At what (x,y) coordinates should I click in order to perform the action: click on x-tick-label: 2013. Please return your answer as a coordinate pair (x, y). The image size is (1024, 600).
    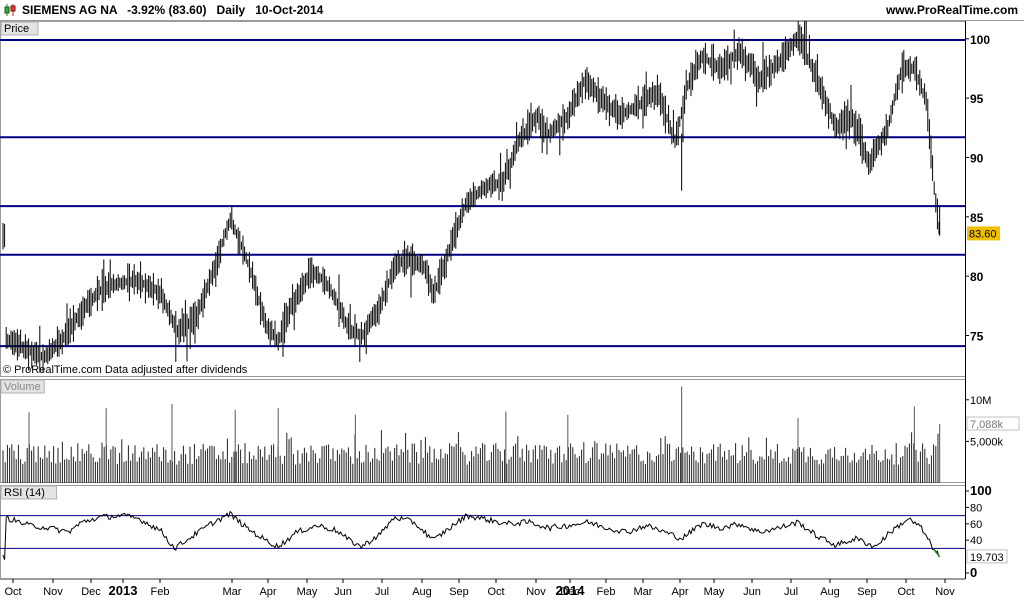
    Looking at the image, I should click on (123, 590).